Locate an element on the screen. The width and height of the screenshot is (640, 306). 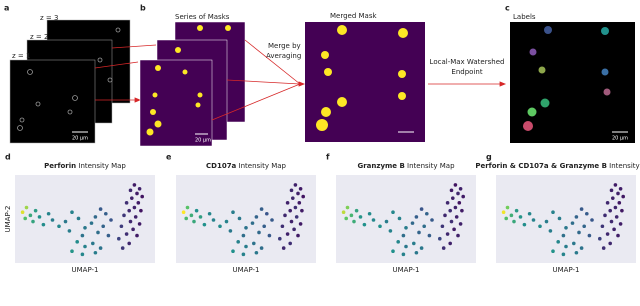
title-rest: Intensity Map is located at coordinates (623, 166).